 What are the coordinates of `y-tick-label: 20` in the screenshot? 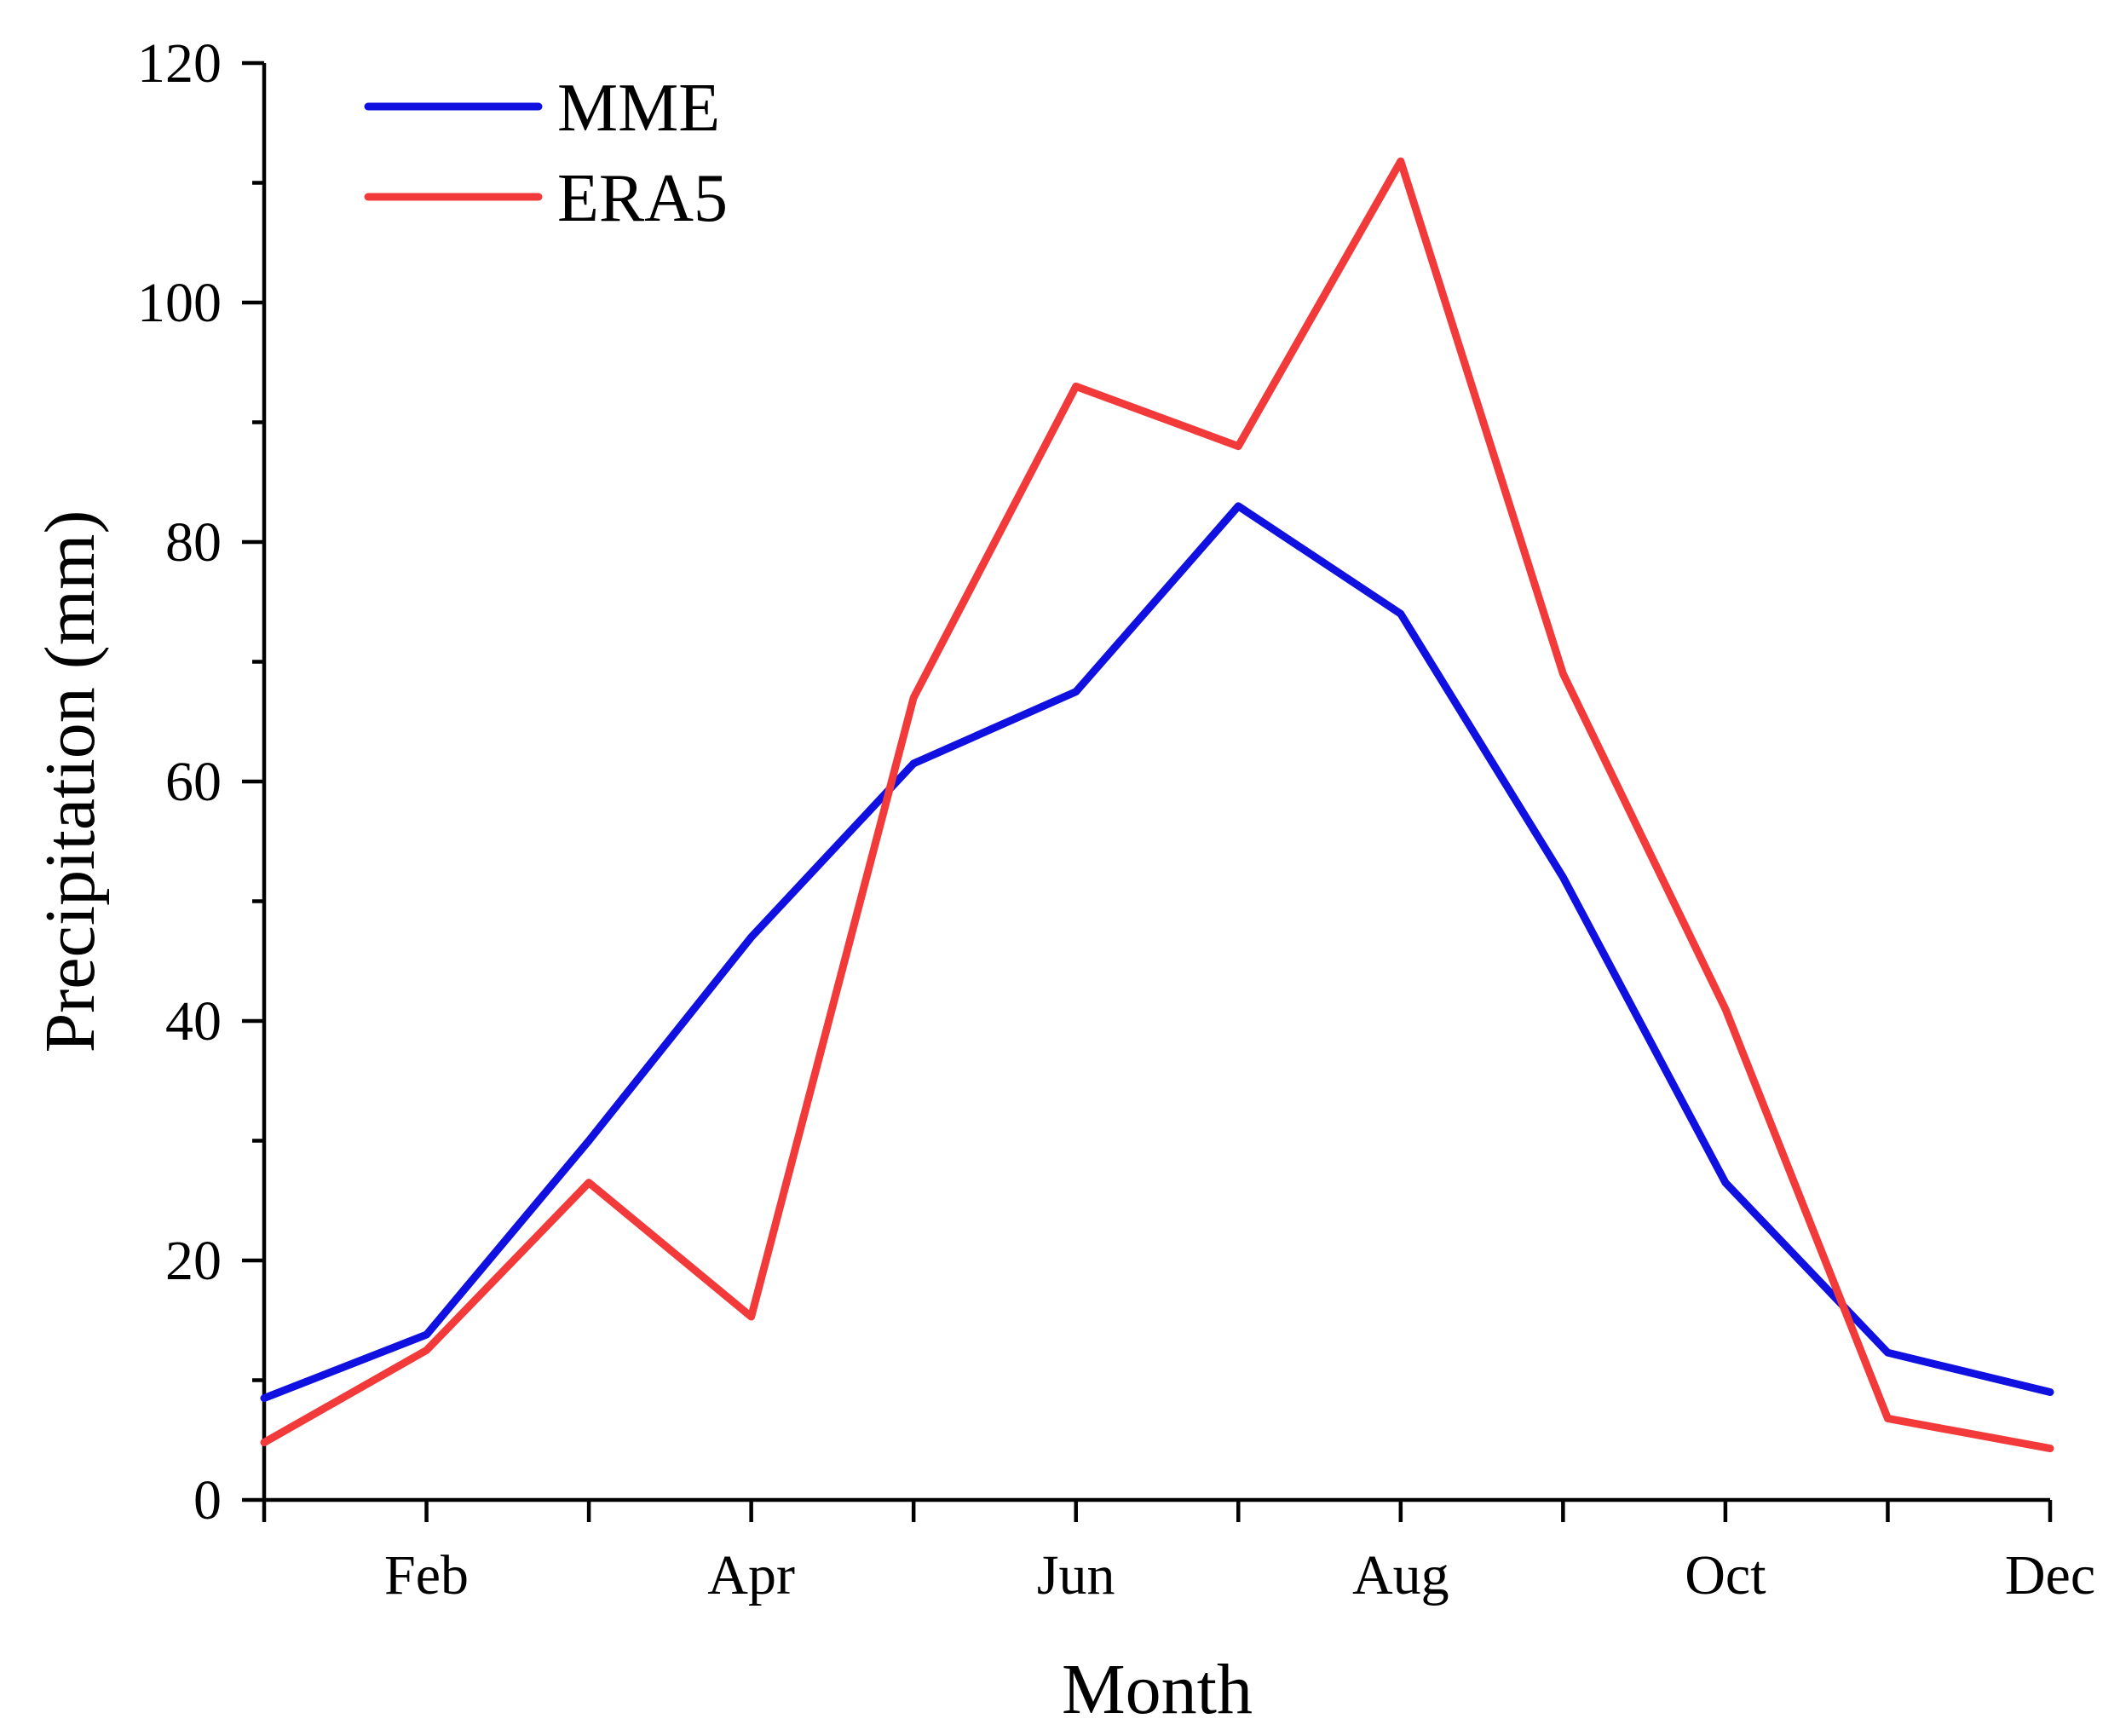 It's located at (193, 1261).